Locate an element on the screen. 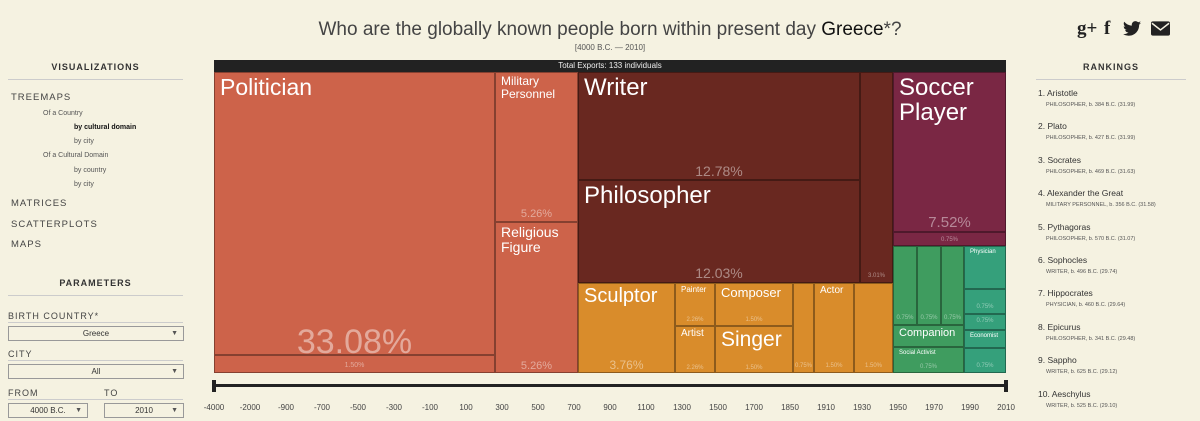 This screenshot has height=421, width=1200. title-suffix: *? is located at coordinates (892, 29).